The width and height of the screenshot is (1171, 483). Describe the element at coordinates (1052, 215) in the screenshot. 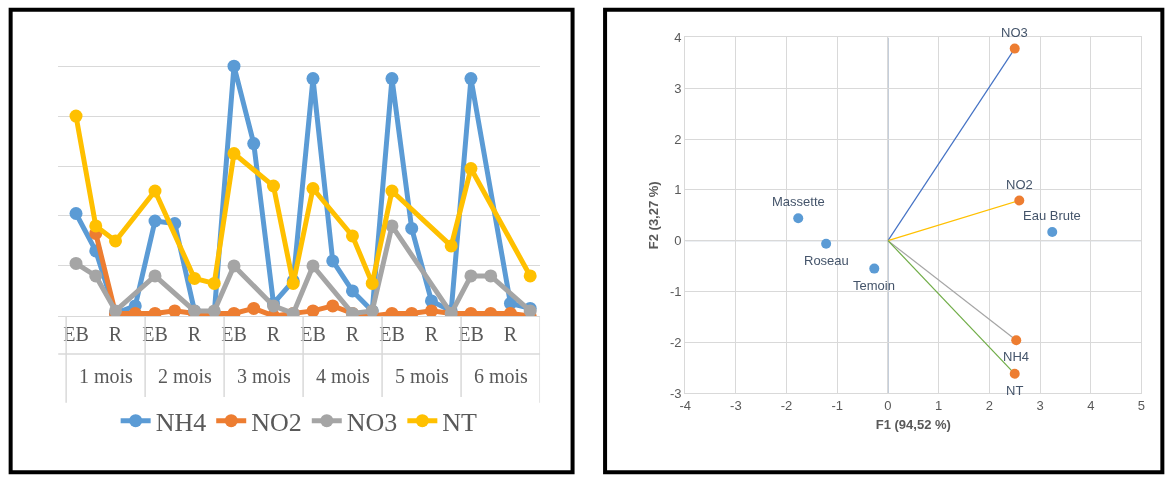

I see `annotation: Eau Brute` at that location.